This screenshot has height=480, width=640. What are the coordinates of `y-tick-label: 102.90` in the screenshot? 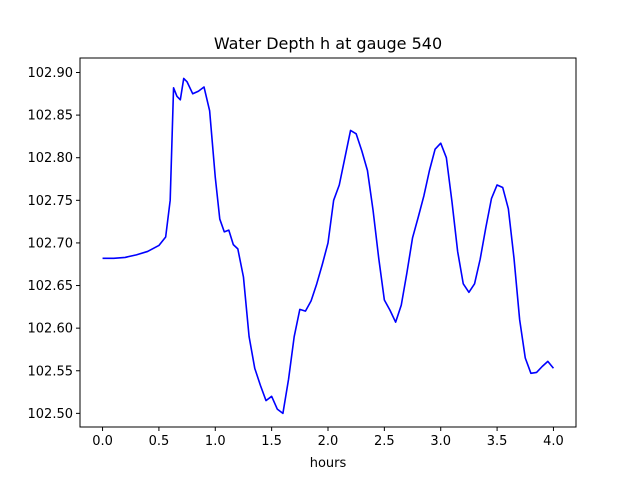 It's located at (51, 73).